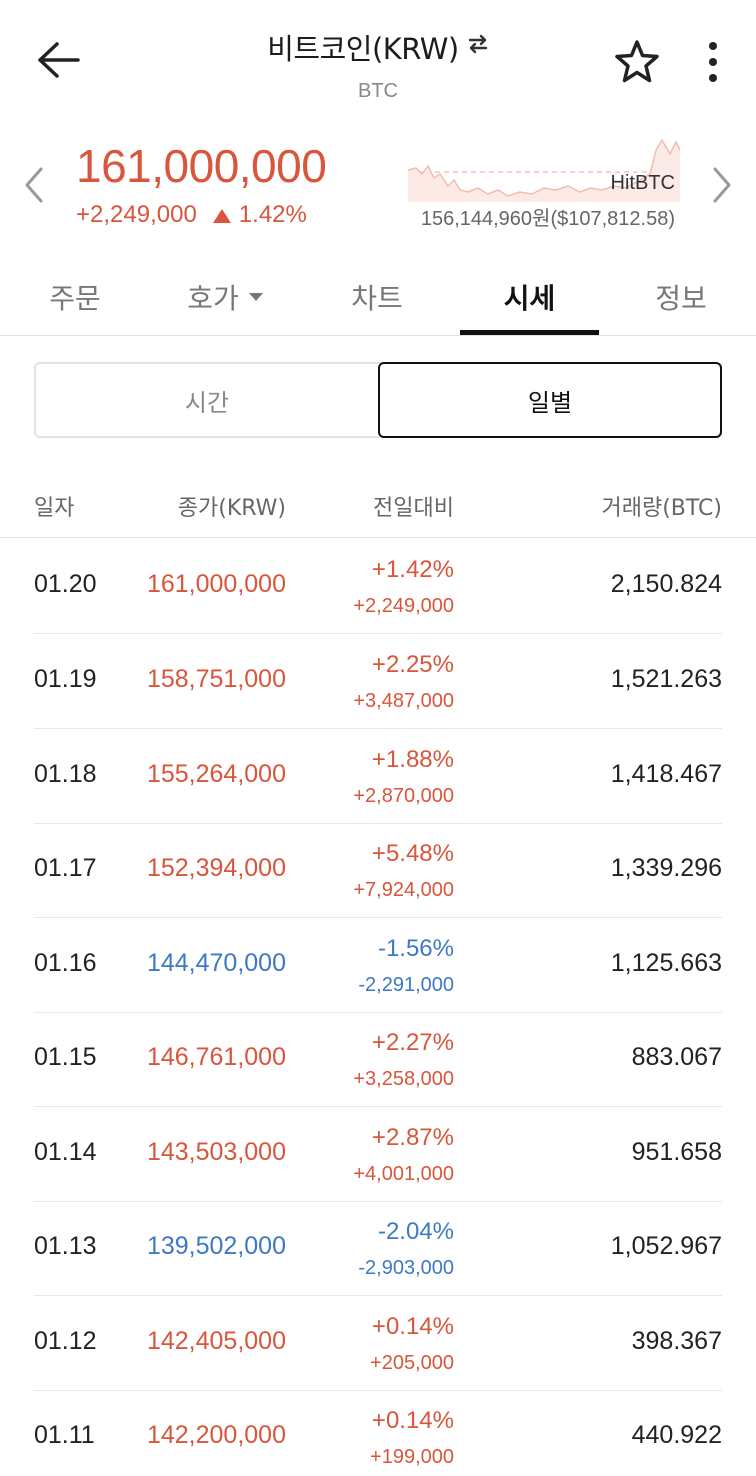  What do you see at coordinates (412, 853) in the screenshot?
I see `row-change-pct: +5.48%` at bounding box center [412, 853].